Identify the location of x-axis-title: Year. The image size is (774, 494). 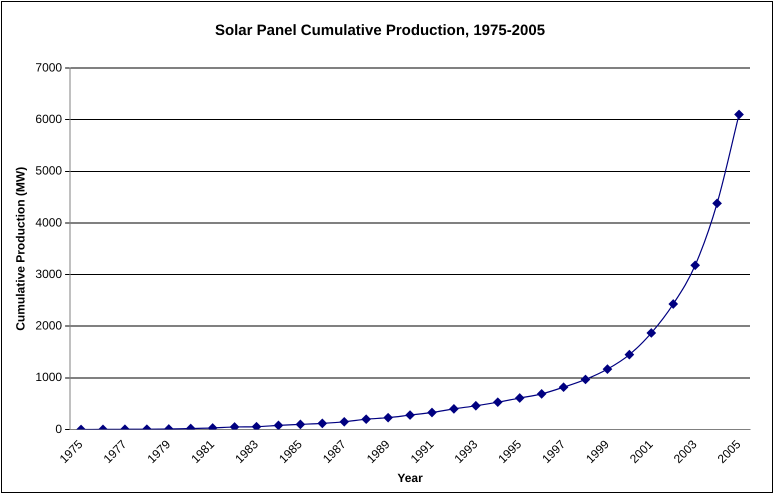
(410, 478).